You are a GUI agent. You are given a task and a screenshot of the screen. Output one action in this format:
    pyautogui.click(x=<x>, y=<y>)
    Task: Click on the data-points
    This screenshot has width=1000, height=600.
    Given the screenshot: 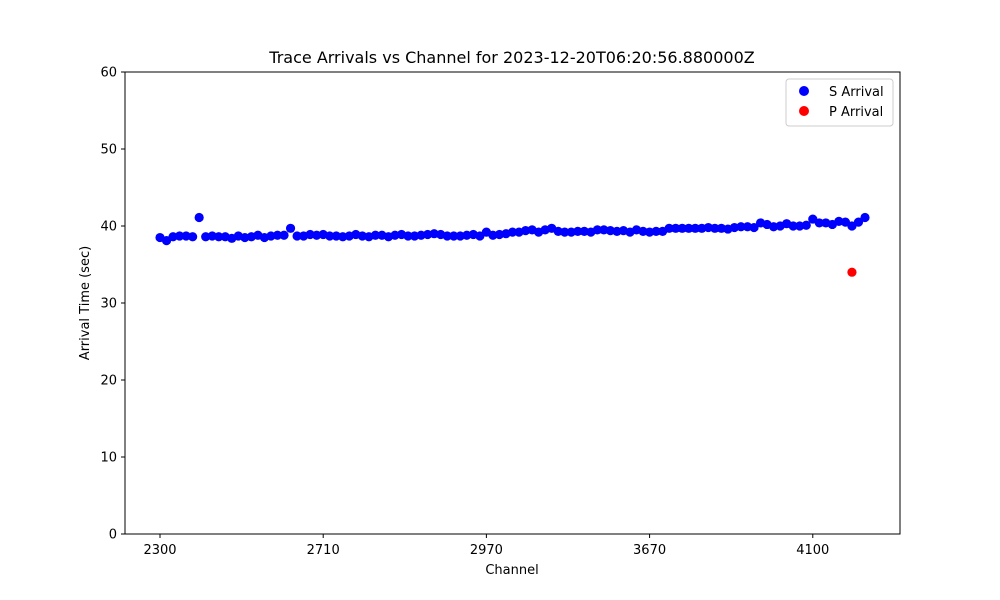 What is the action you would take?
    pyautogui.click(x=512, y=244)
    